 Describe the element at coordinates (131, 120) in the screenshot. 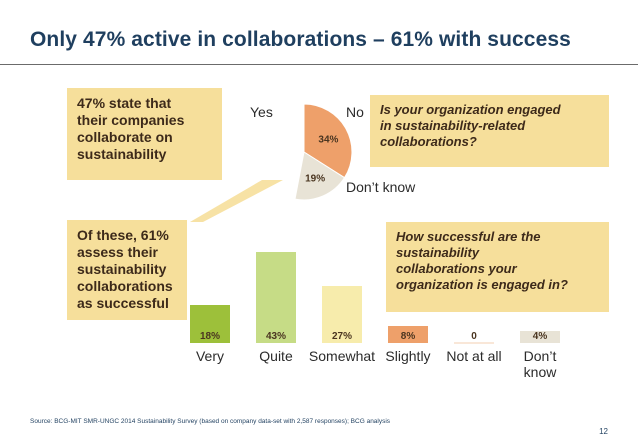

I see `callout-collaborate-line: their companies` at that location.